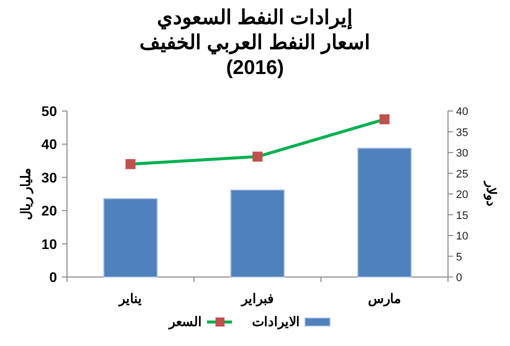  What do you see at coordinates (49, 244) in the screenshot?
I see `y-tick-label: 10` at bounding box center [49, 244].